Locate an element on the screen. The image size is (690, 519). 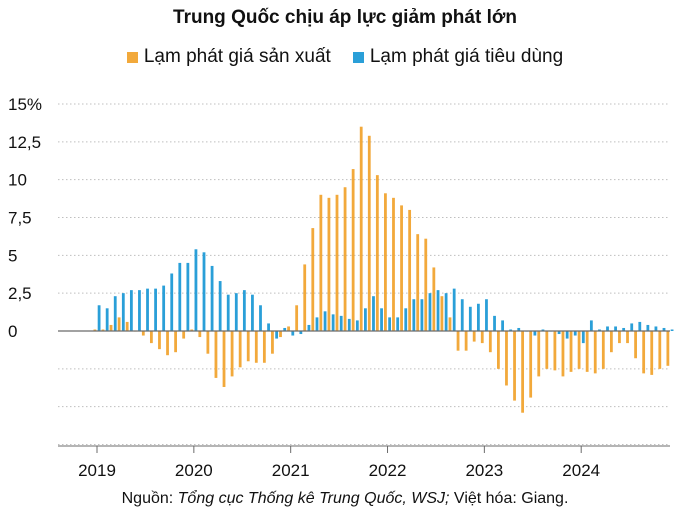
x-tick-label-3: 2022 is located at coordinates (388, 470).